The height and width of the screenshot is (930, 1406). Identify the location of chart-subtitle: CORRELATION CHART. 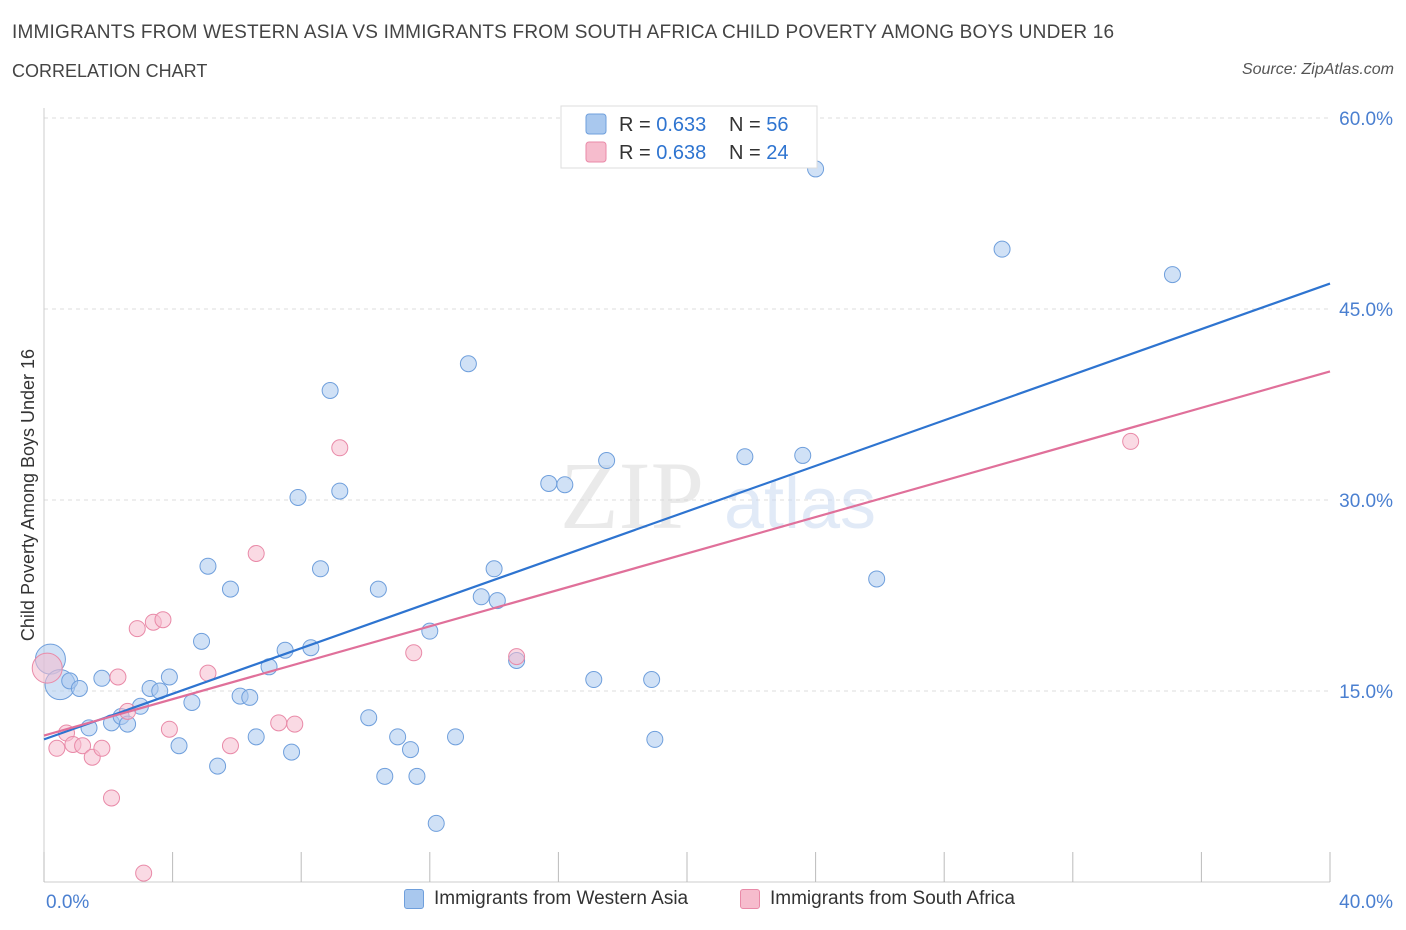
(110, 71).